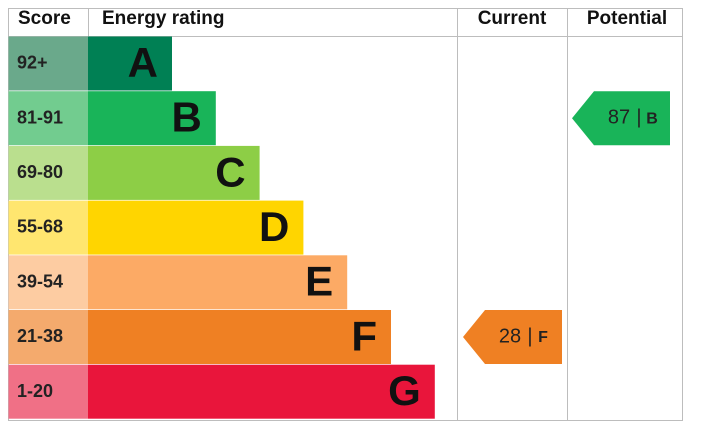 The height and width of the screenshot is (435, 703). I want to click on current-arrow, so click(512, 337).